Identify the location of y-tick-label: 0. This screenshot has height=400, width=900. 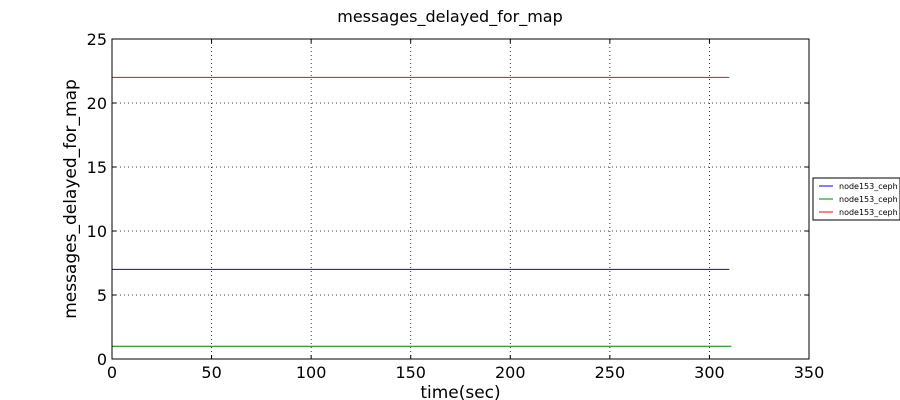
(102, 359).